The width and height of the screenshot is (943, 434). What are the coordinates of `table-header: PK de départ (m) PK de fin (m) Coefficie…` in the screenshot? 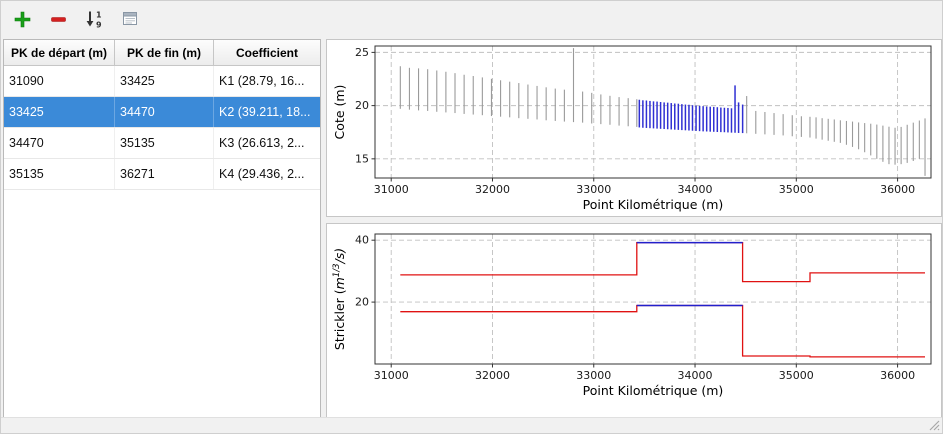 It's located at (162, 53).